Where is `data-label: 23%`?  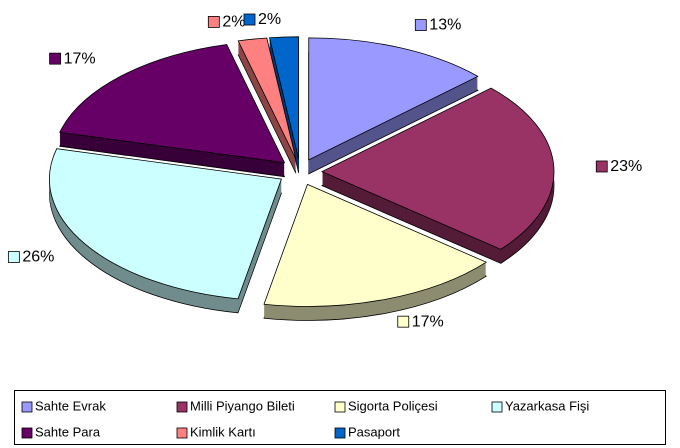
data-label: 23% is located at coordinates (626, 166).